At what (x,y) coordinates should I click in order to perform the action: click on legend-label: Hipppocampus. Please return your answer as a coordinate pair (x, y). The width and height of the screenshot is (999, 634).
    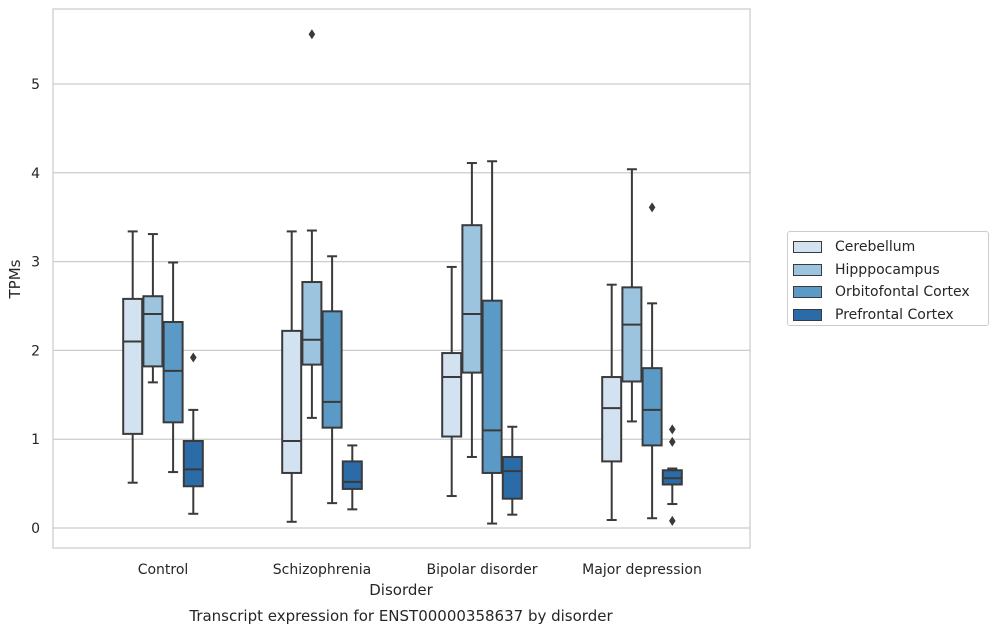
    Looking at the image, I should click on (887, 269).